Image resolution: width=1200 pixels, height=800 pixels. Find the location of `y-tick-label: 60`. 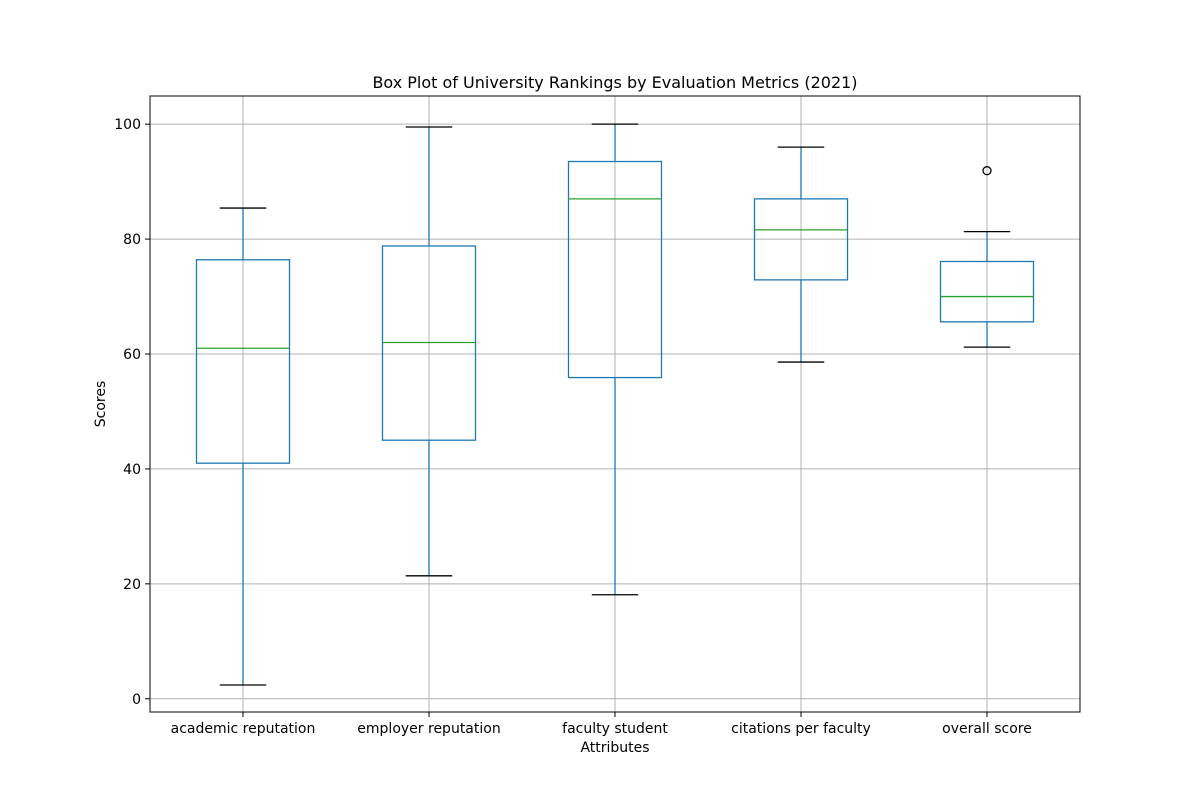

y-tick-label: 60 is located at coordinates (132, 355).